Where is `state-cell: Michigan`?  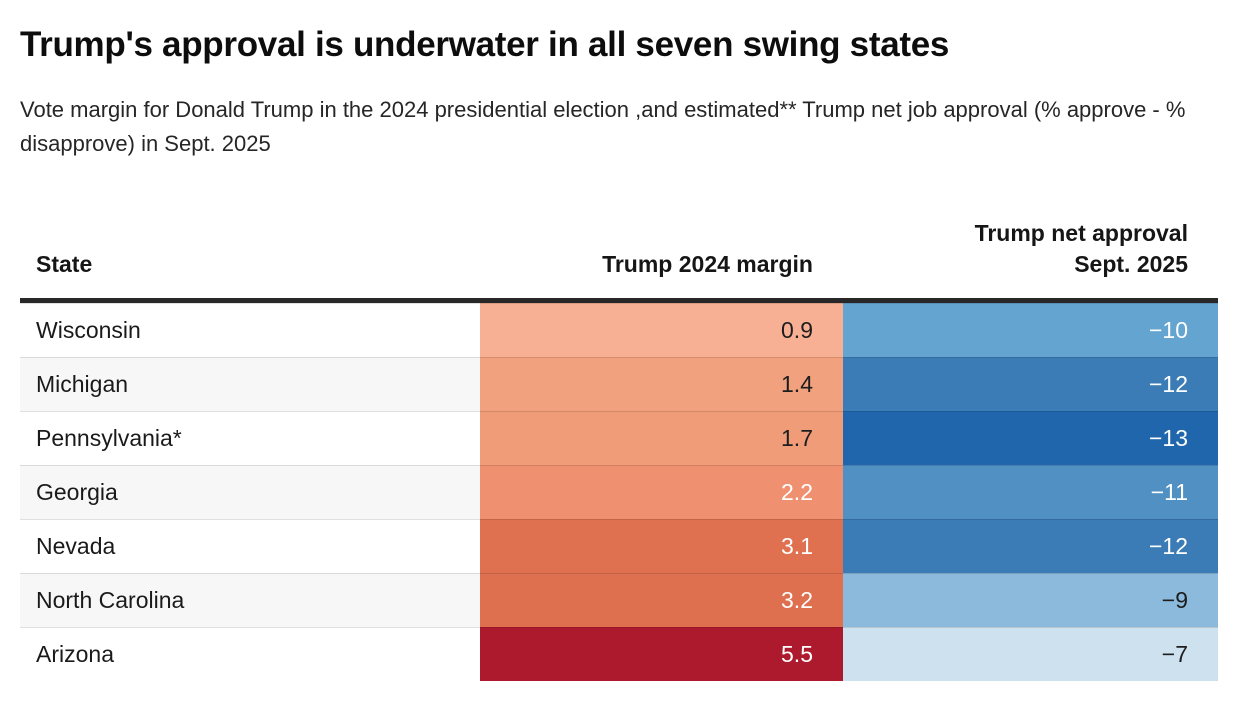
state-cell: Michigan is located at coordinates (250, 384).